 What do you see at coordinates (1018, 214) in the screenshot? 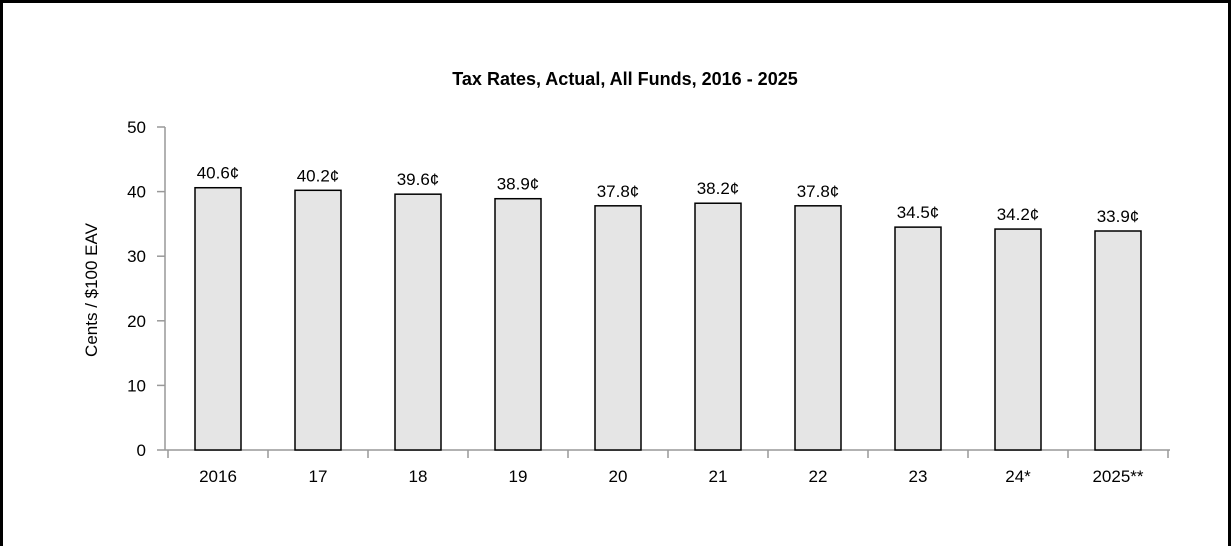
I see `data-label: 34.2¢` at bounding box center [1018, 214].